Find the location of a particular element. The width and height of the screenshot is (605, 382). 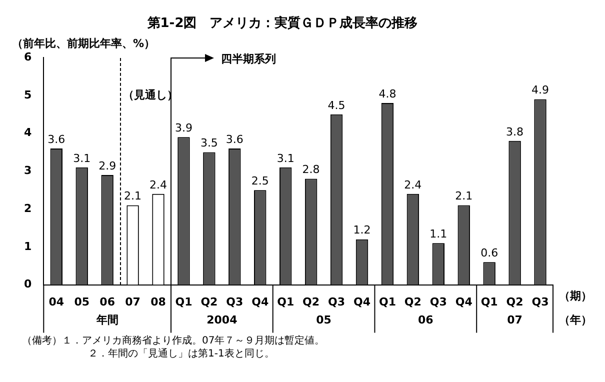

text: （期） is located at coordinates (575, 296).